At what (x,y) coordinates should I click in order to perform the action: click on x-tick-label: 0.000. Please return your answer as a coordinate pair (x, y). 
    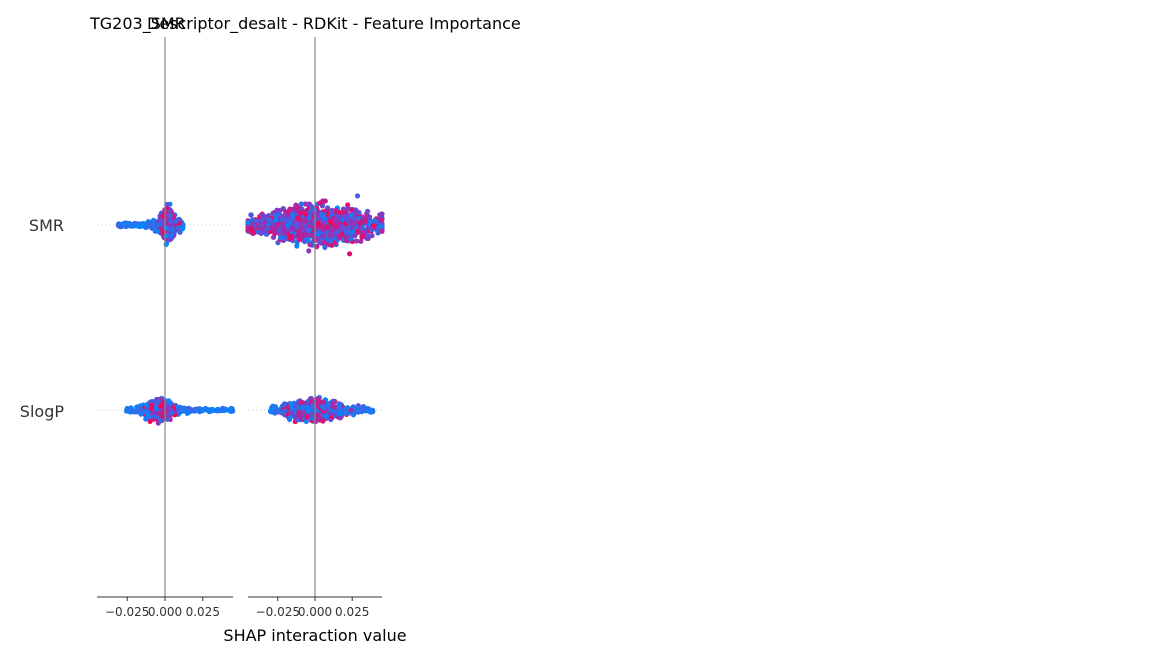
    Looking at the image, I should click on (315, 612).